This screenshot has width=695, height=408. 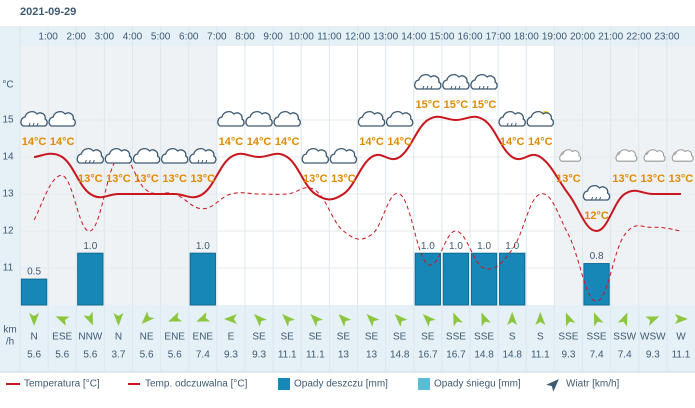 What do you see at coordinates (77, 37) in the screenshot?
I see `time-label: 2:00` at bounding box center [77, 37].